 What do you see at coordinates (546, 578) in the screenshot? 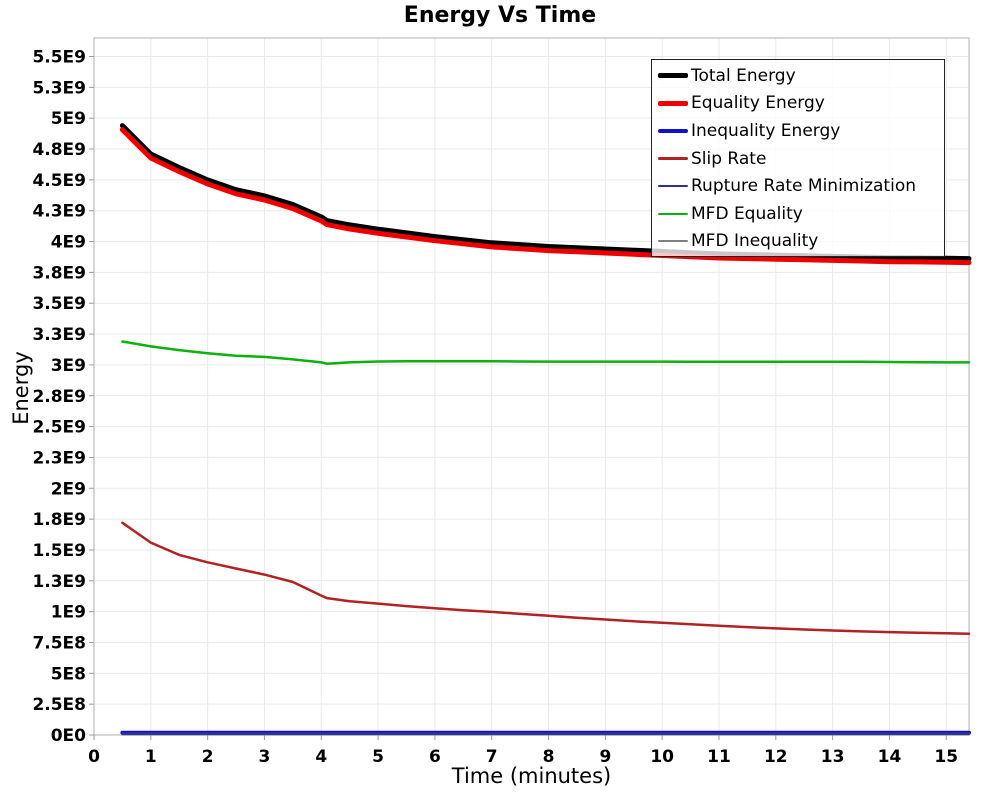
I see `series-line-slip-rate` at bounding box center [546, 578].